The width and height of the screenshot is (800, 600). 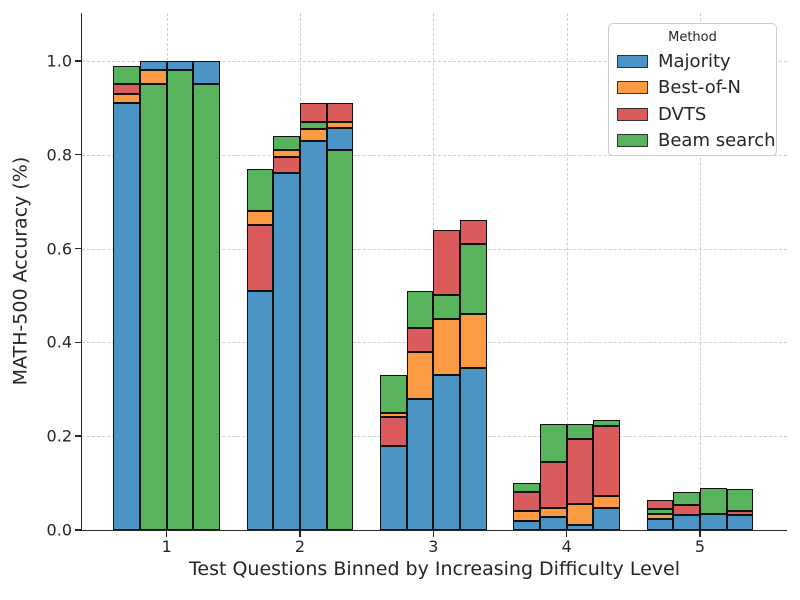 What do you see at coordinates (59, 530) in the screenshot?
I see `y-tick-label: 0.0` at bounding box center [59, 530].